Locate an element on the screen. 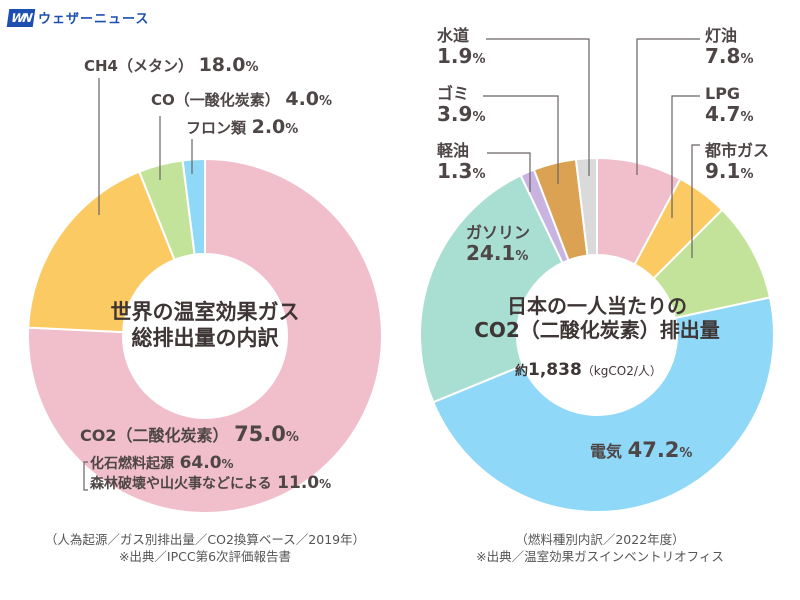 This screenshot has width=800, height=600. brand-logo: WN ウェザーニュース is located at coordinates (78, 17).